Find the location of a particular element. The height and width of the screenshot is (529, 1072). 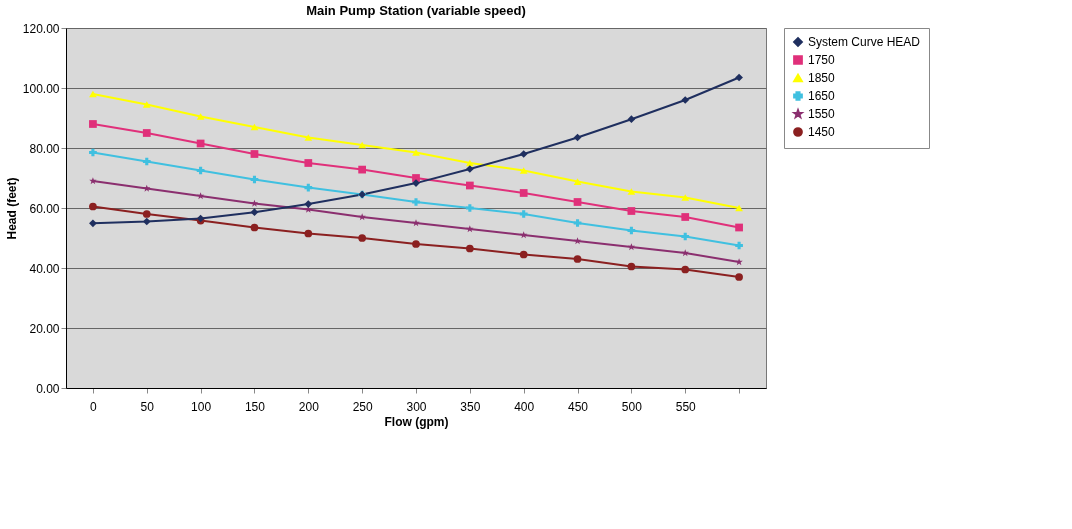

legend-label: System Curve HEAD is located at coordinates (864, 42).